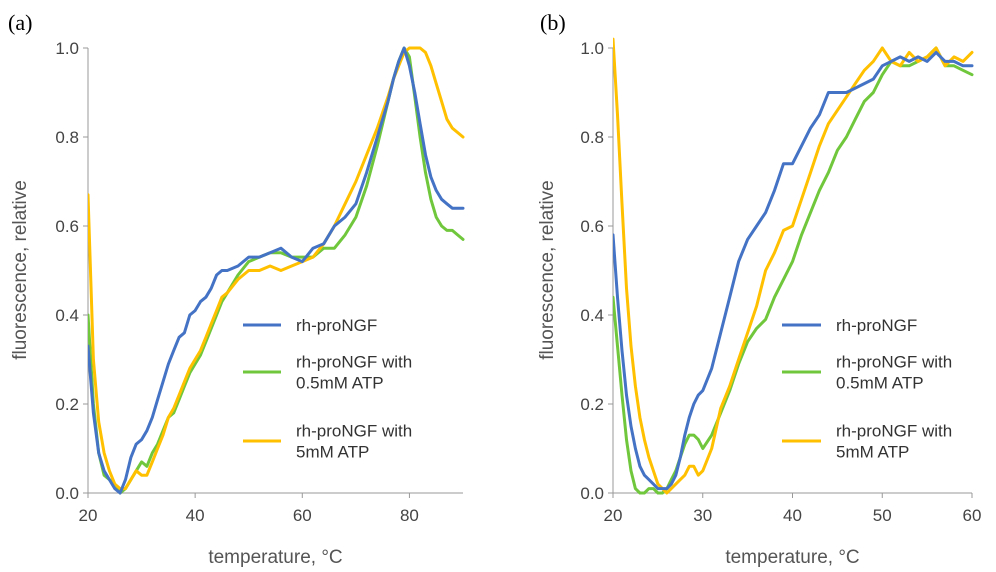  Describe the element at coordinates (553, 22) in the screenshot. I see `panel-label: (b)` at that location.